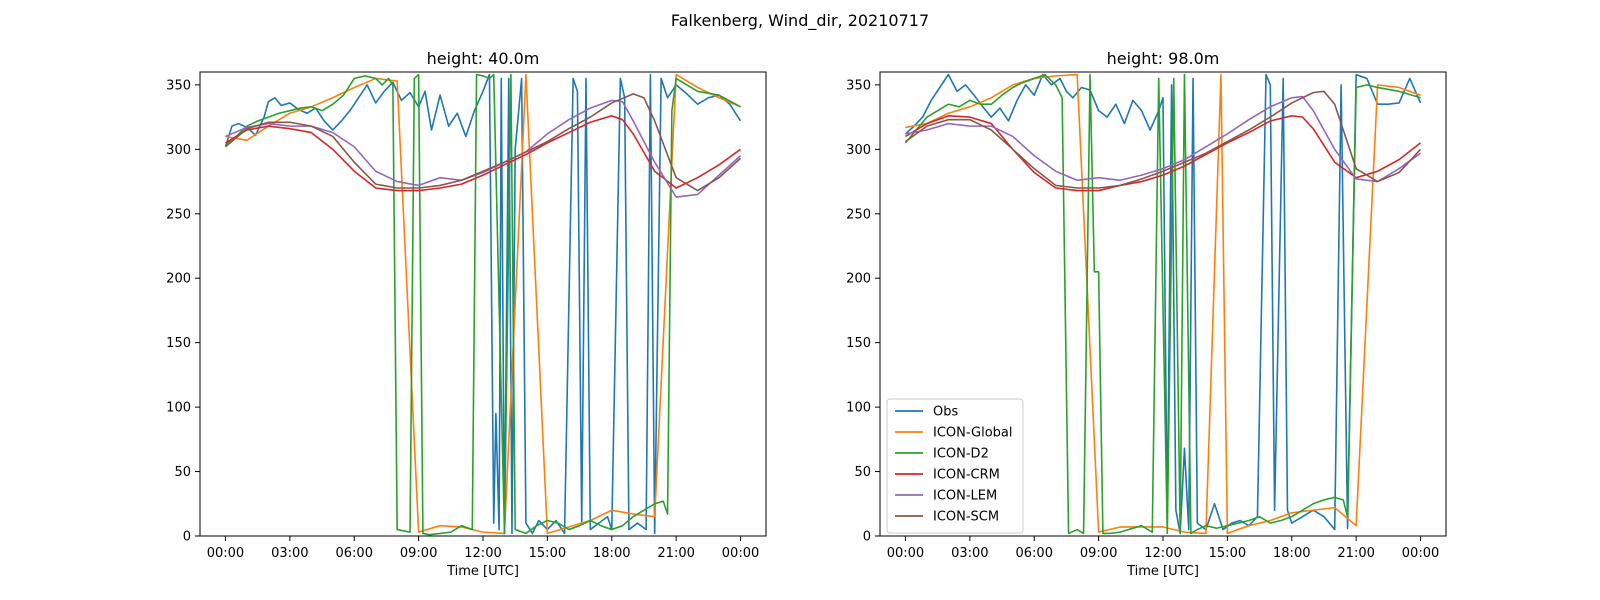 Image resolution: width=1600 pixels, height=600 pixels. What do you see at coordinates (961, 454) in the screenshot?
I see `legend-entry: ICON-D2` at bounding box center [961, 454].